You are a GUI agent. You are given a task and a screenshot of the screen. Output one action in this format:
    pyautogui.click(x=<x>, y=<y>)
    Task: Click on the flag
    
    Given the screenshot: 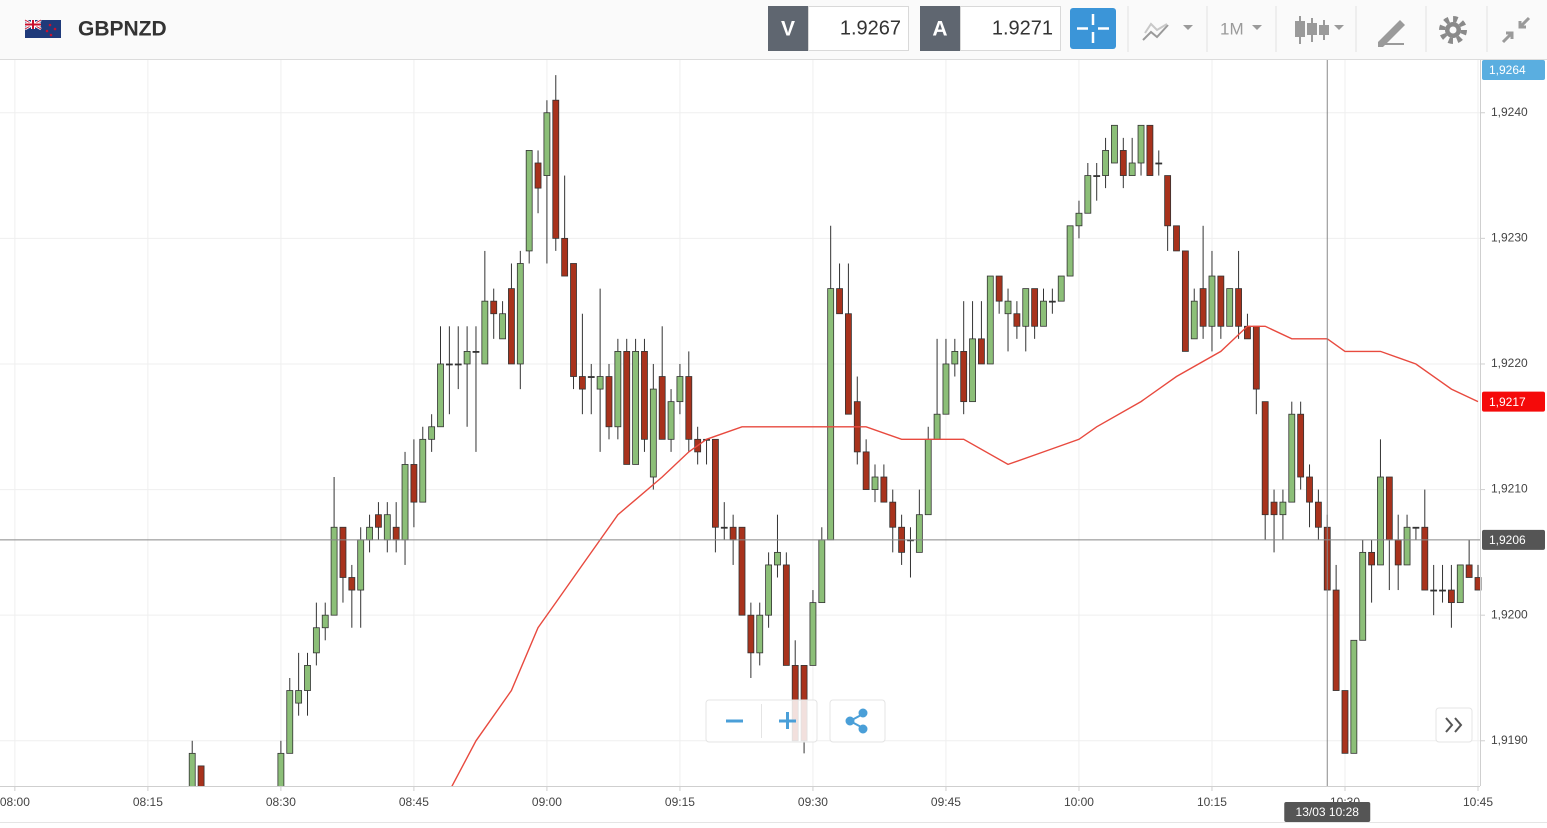 What is the action you would take?
    pyautogui.click(x=42, y=28)
    